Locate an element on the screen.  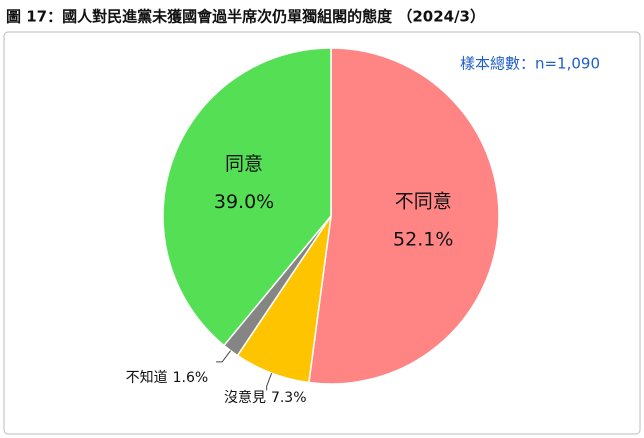
outside-label: 沒意見 7.3% is located at coordinates (265, 397).